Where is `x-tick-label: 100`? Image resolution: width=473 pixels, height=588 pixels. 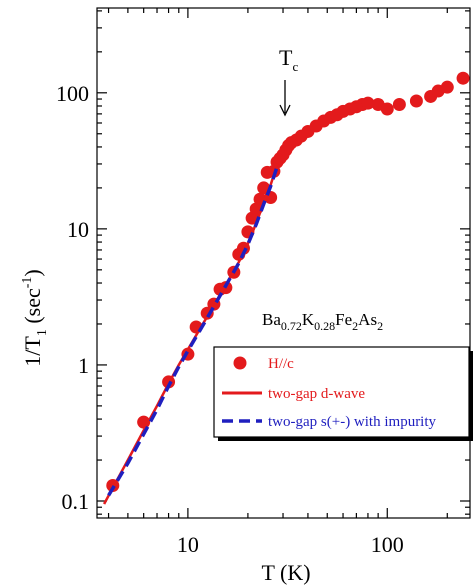
x-tick-label: 100 is located at coordinates (387, 544).